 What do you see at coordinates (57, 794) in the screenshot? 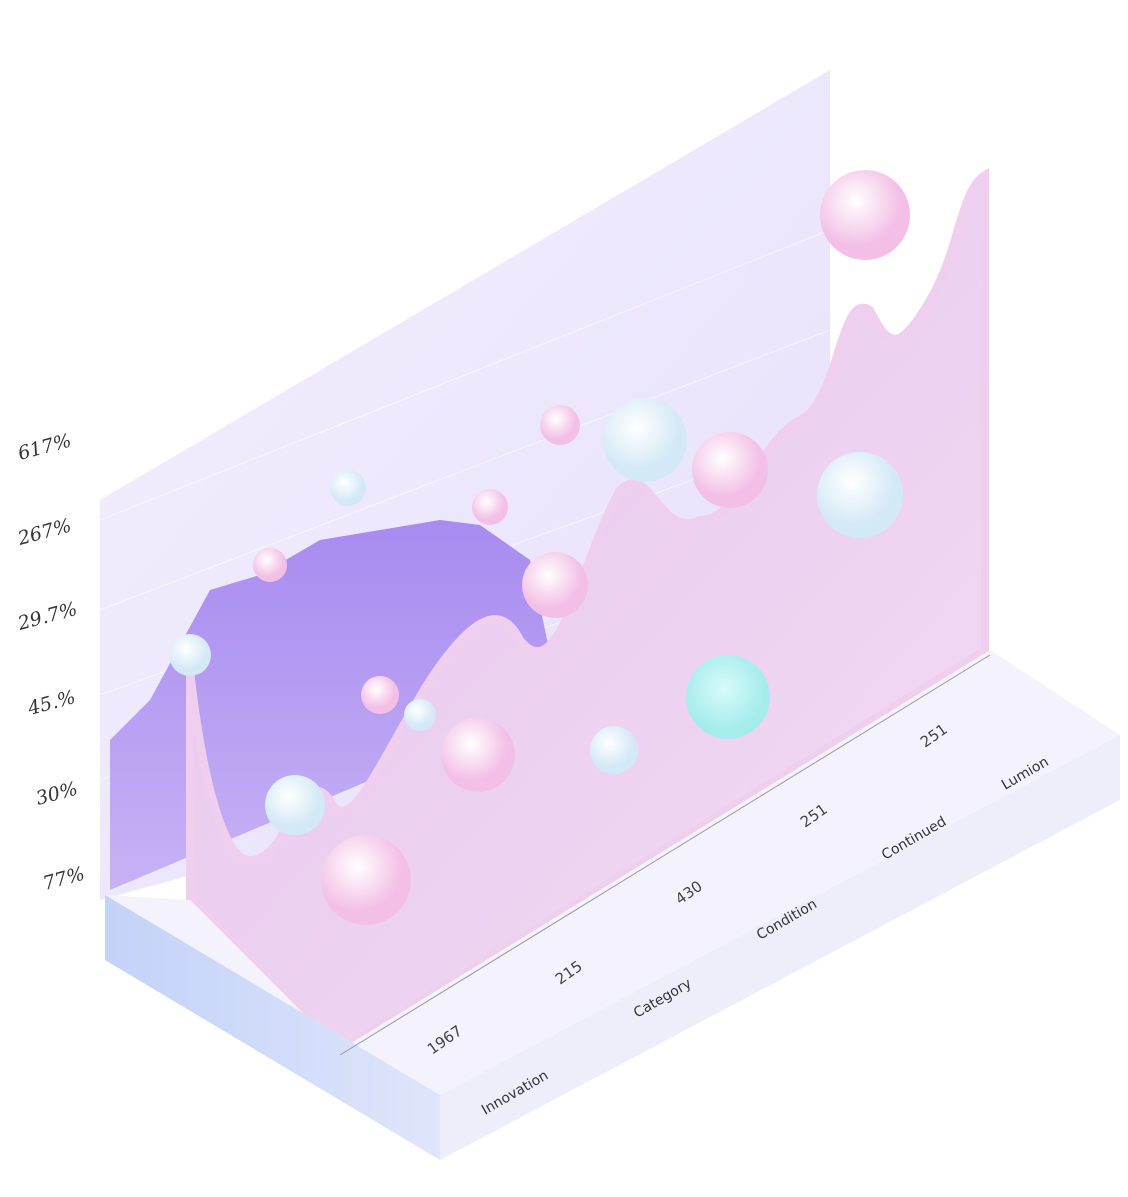
I see `y-label: 30%` at bounding box center [57, 794].